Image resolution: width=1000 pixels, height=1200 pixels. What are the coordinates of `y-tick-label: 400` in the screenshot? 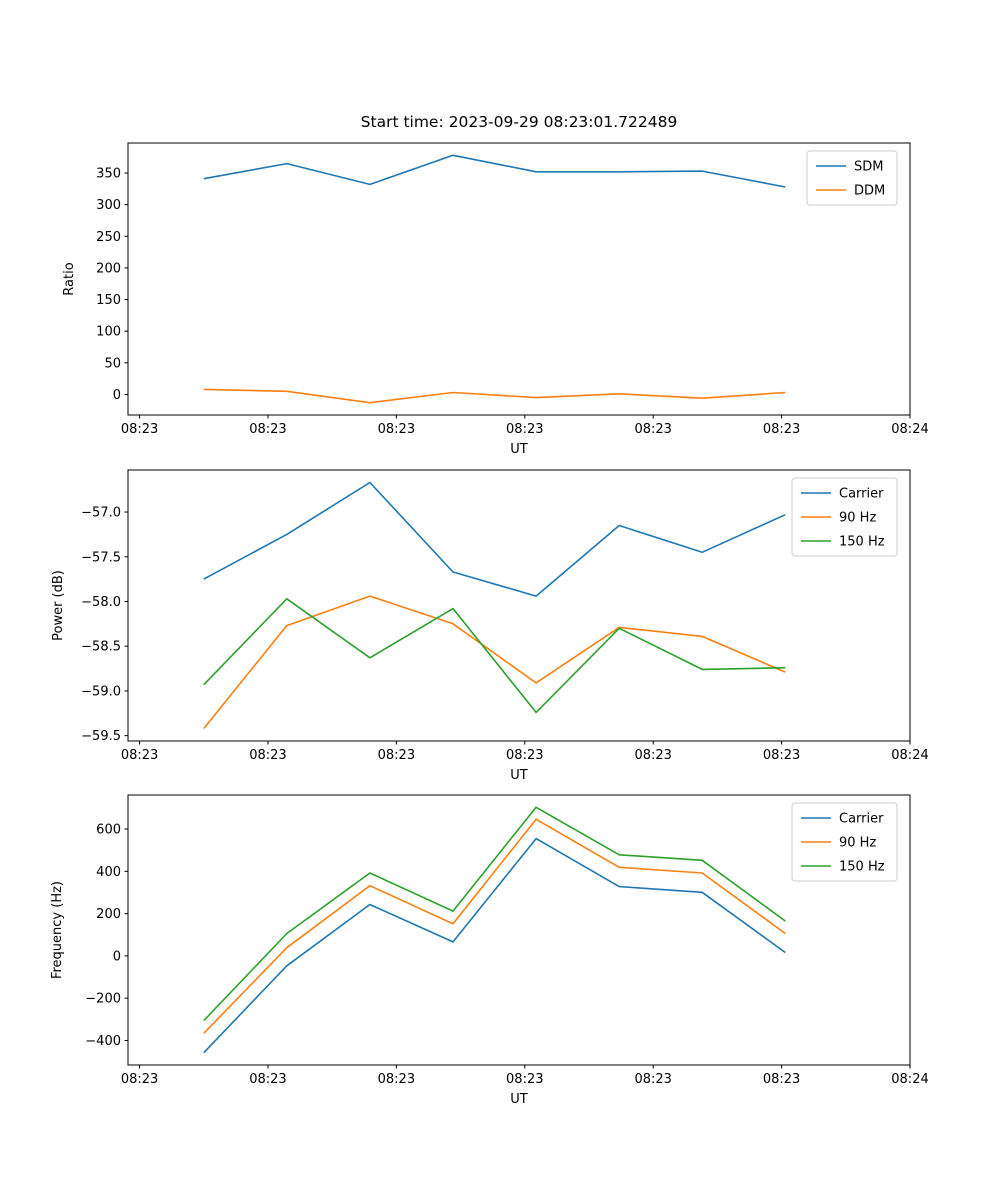 It's located at (108, 872).